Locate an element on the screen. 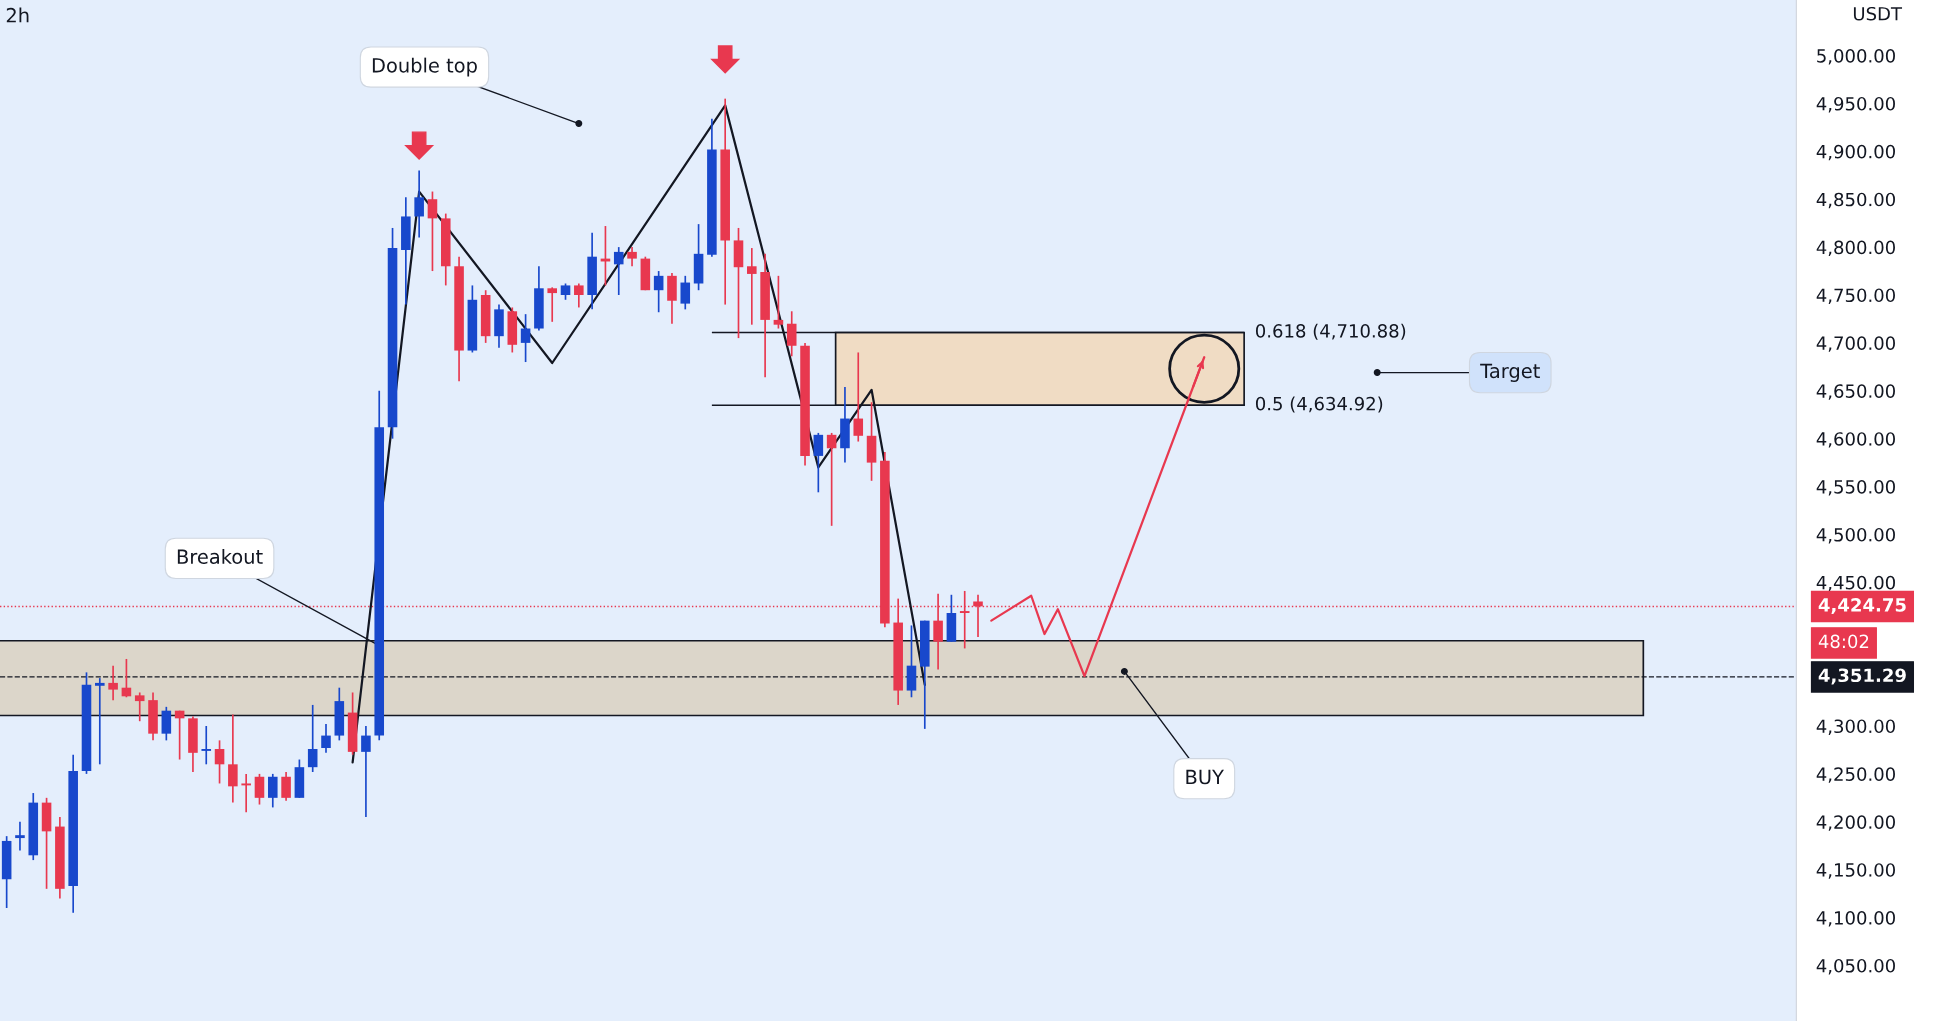  y-tick-label: 4,850.00 is located at coordinates (1855, 200).